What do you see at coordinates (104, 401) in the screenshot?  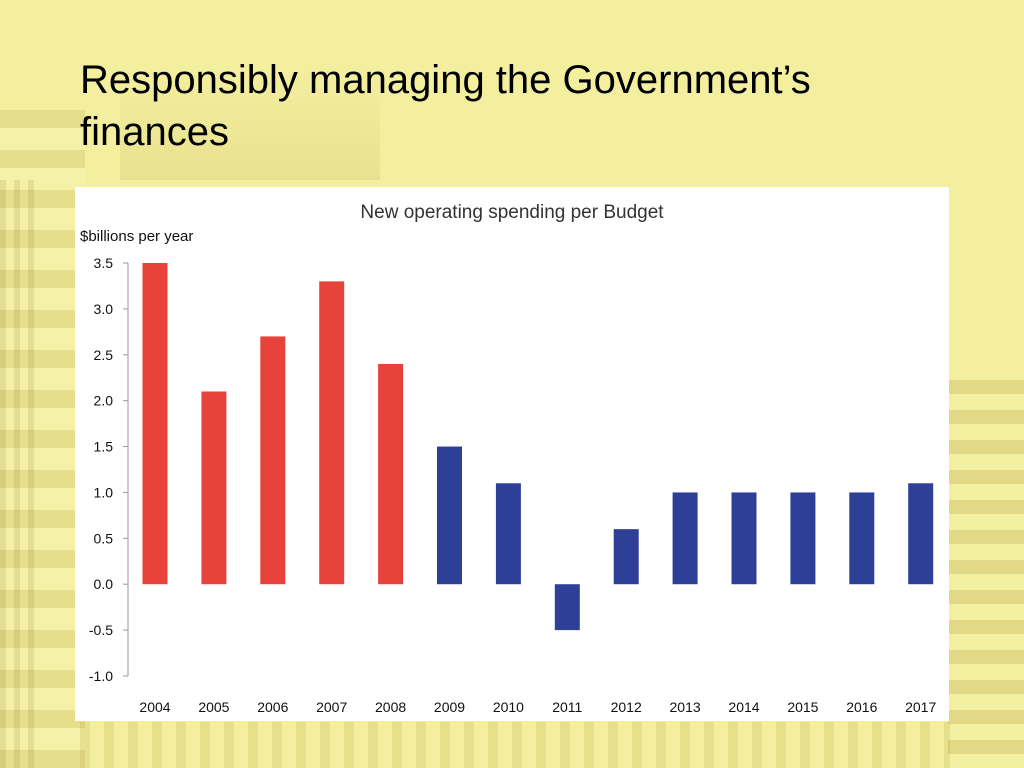 I see `y-tick-label: 2.0` at bounding box center [104, 401].